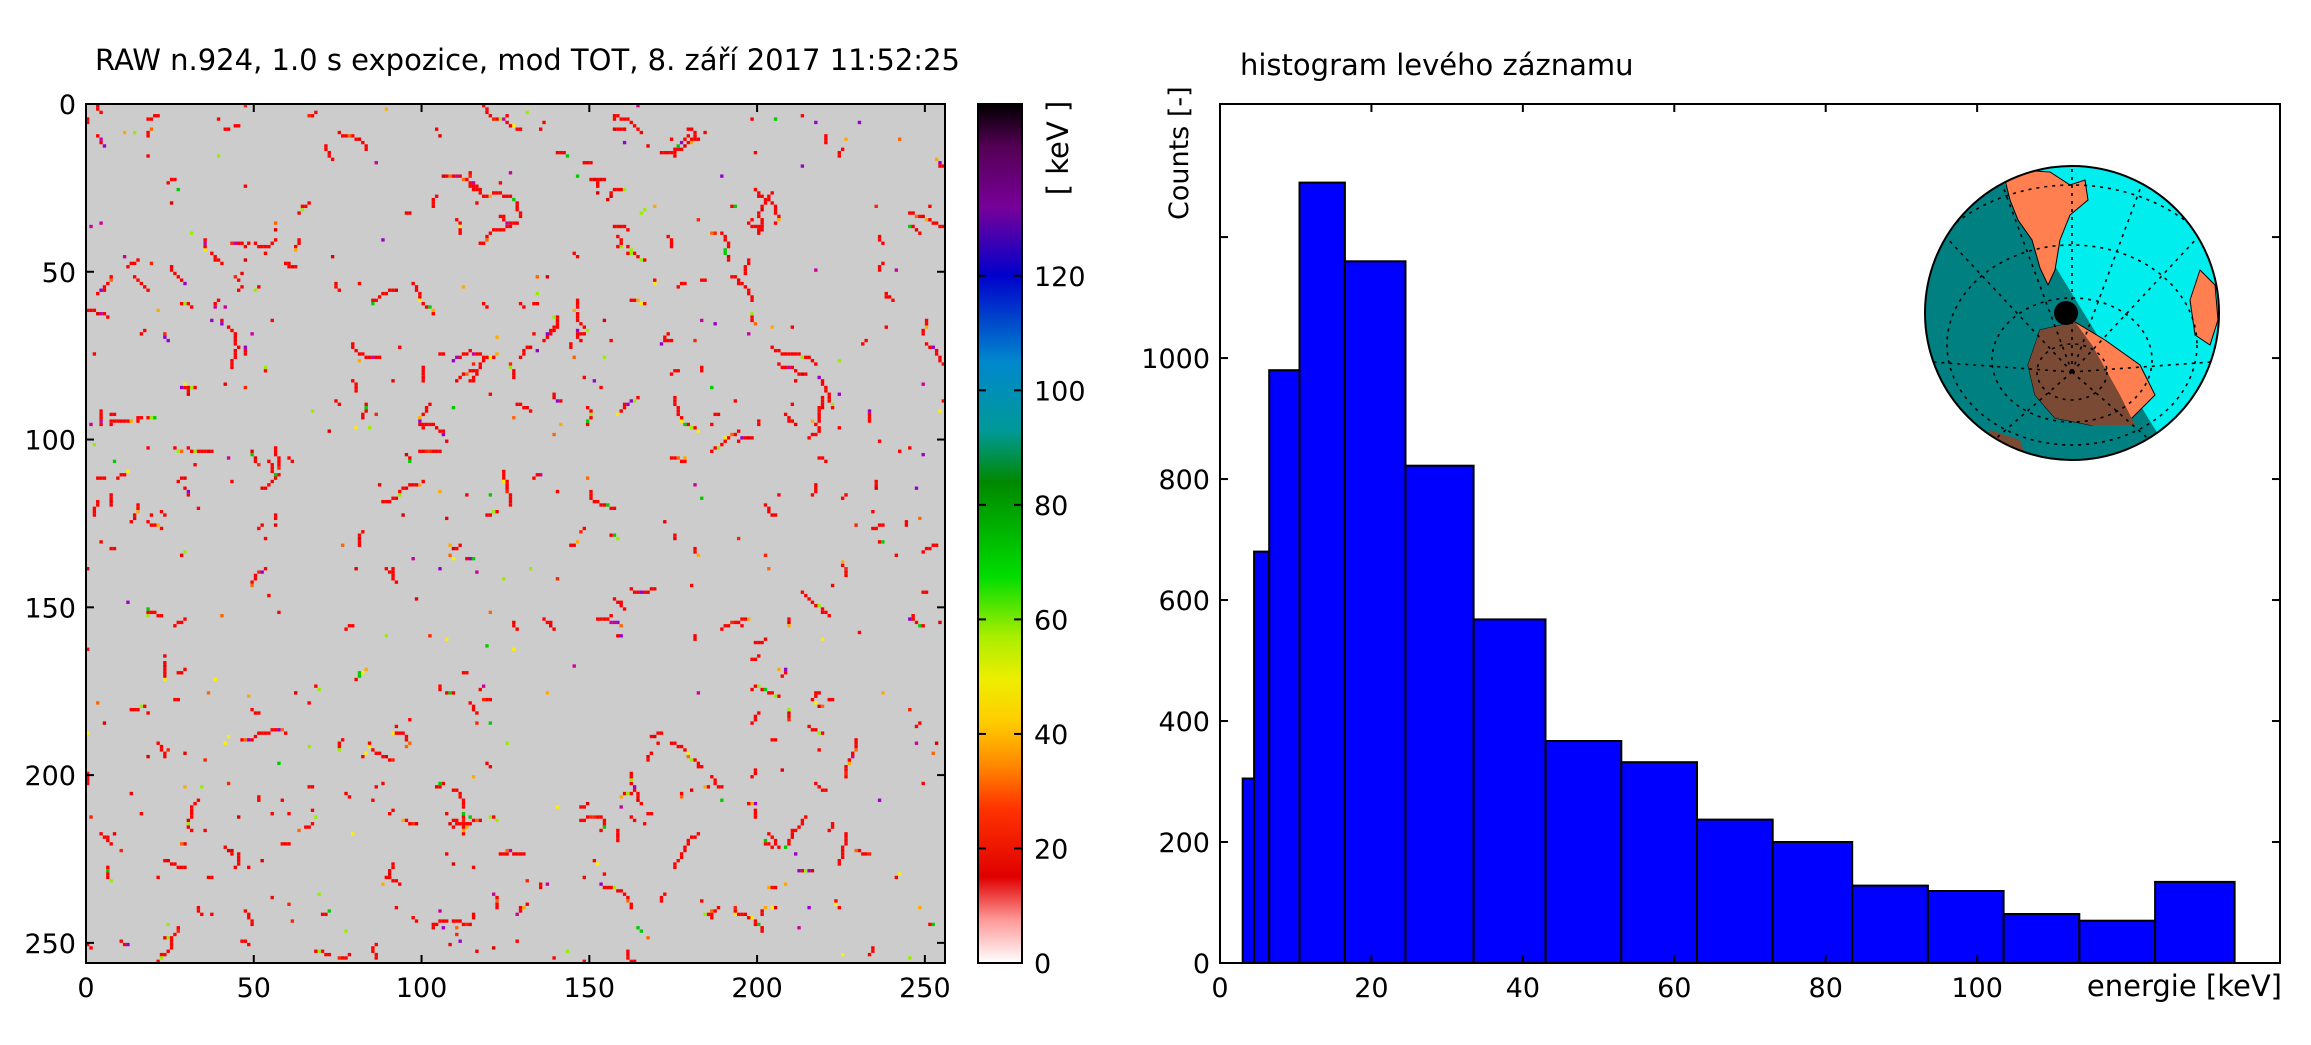 This screenshot has height=1045, width=2311. What do you see at coordinates (50, 441) in the screenshot?
I see `heatmap-y-tick-label: 100` at bounding box center [50, 441].